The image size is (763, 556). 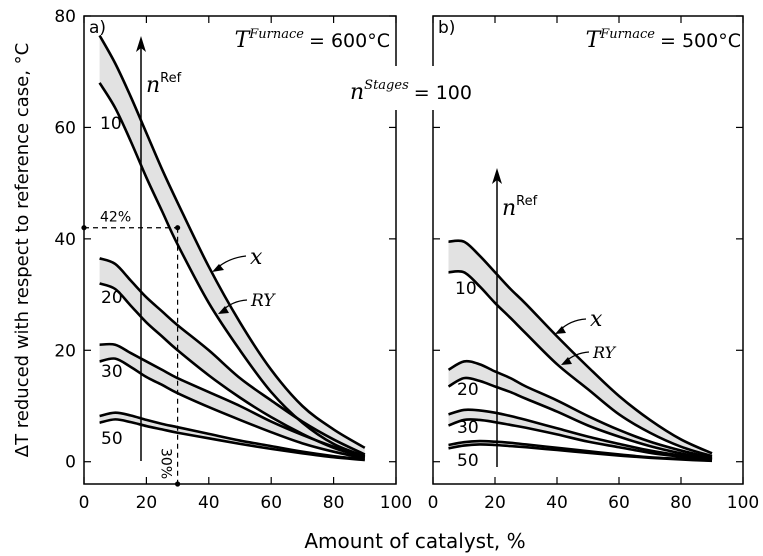 What do you see at coordinates (443, 93) in the screenshot?
I see `stages-value: = 100` at bounding box center [443, 93].